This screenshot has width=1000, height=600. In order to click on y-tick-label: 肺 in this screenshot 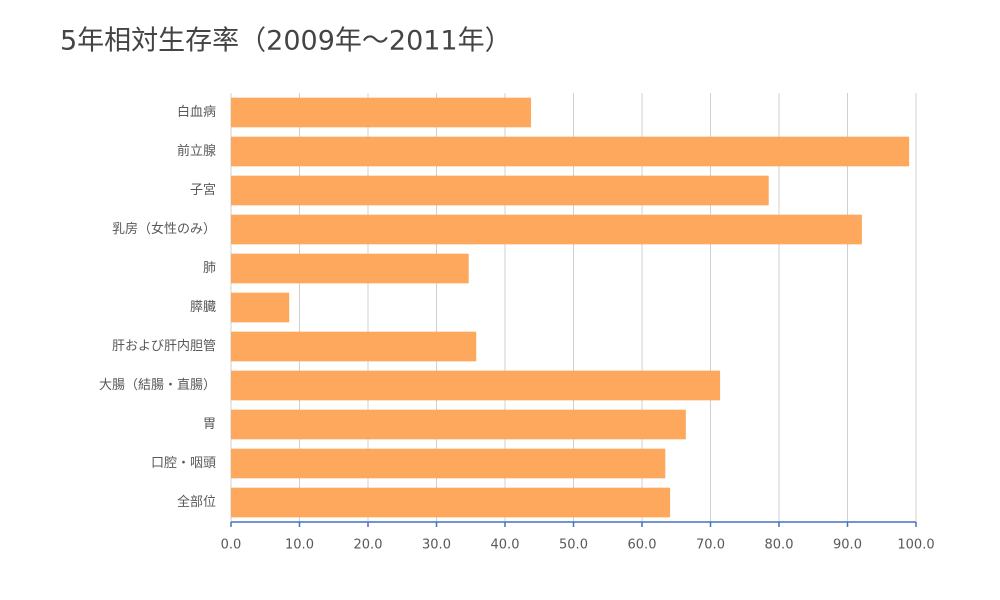, I will do `click(209, 268)`.